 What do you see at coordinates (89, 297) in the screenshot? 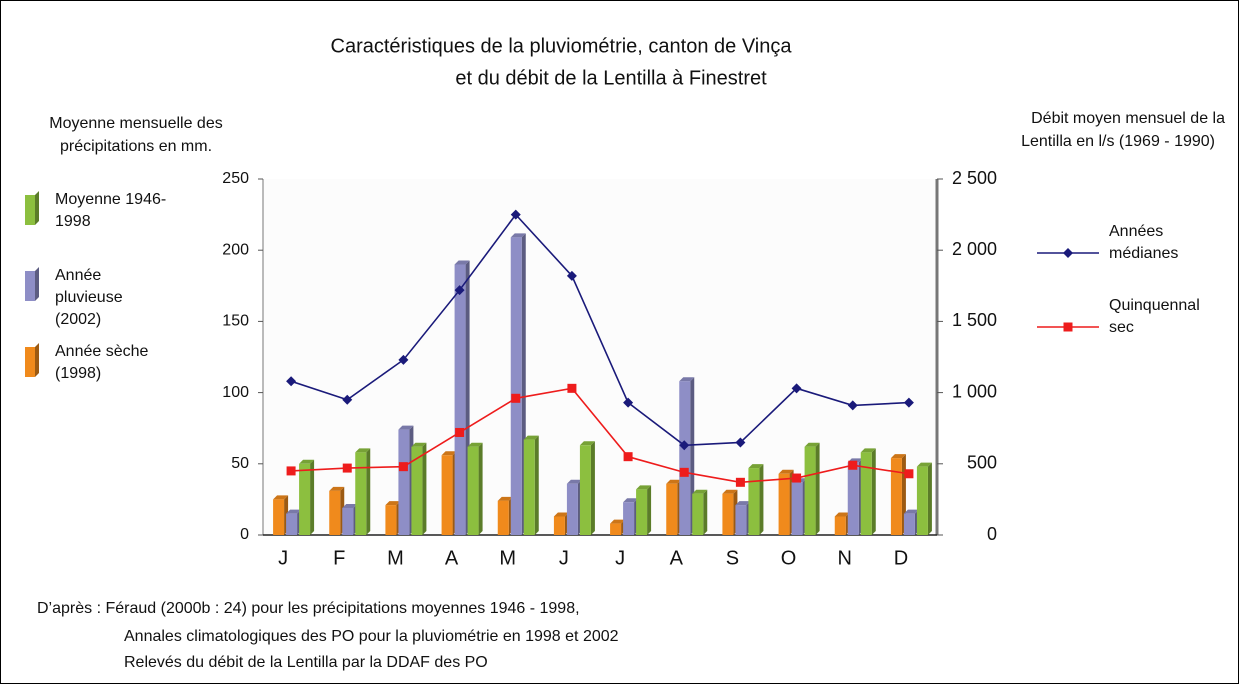
I see `legend-label: Année pluvieuse (2002)` at bounding box center [89, 297].